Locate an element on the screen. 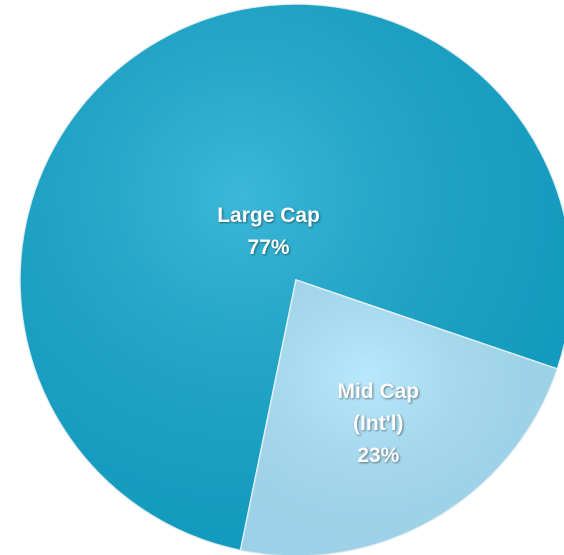 The image size is (564, 555). slice-label: Mid Cap (Int'l) 23% is located at coordinates (378, 424).